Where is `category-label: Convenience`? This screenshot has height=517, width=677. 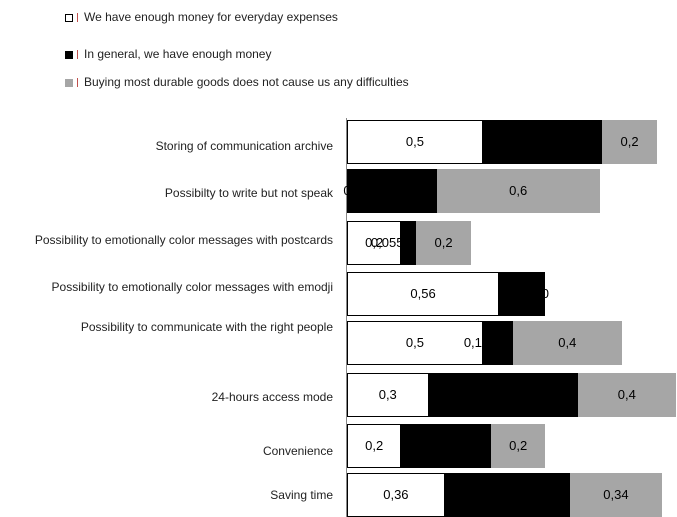
category-label: Convenience is located at coordinates (297, 450).